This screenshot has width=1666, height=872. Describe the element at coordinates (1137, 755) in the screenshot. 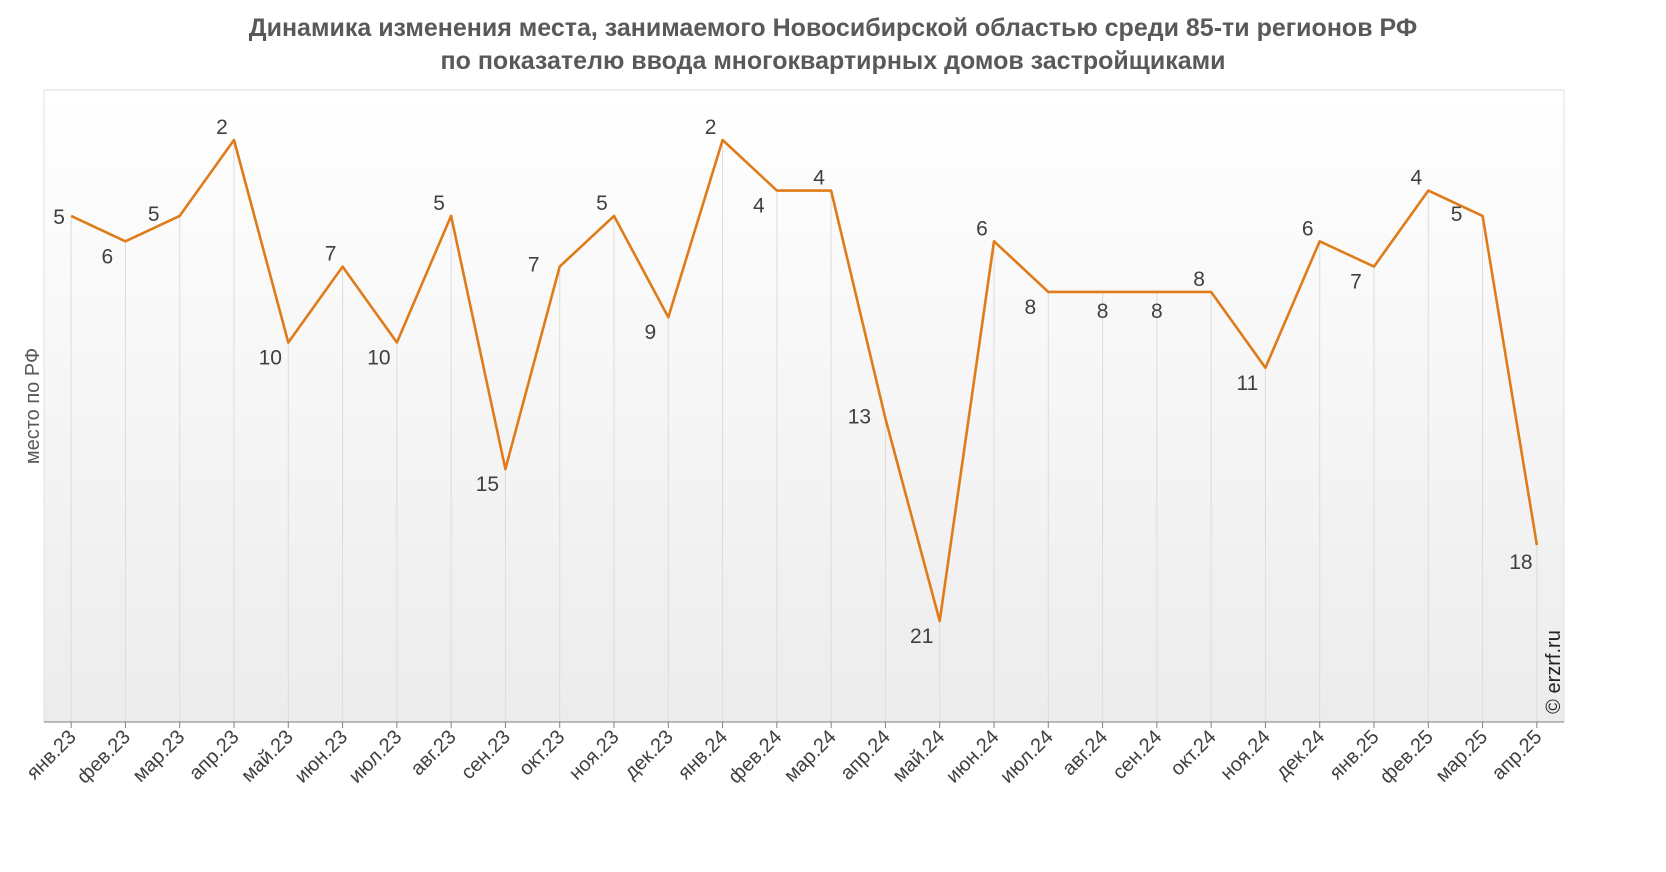

I see `x-tick-label: сен.24` at that location.